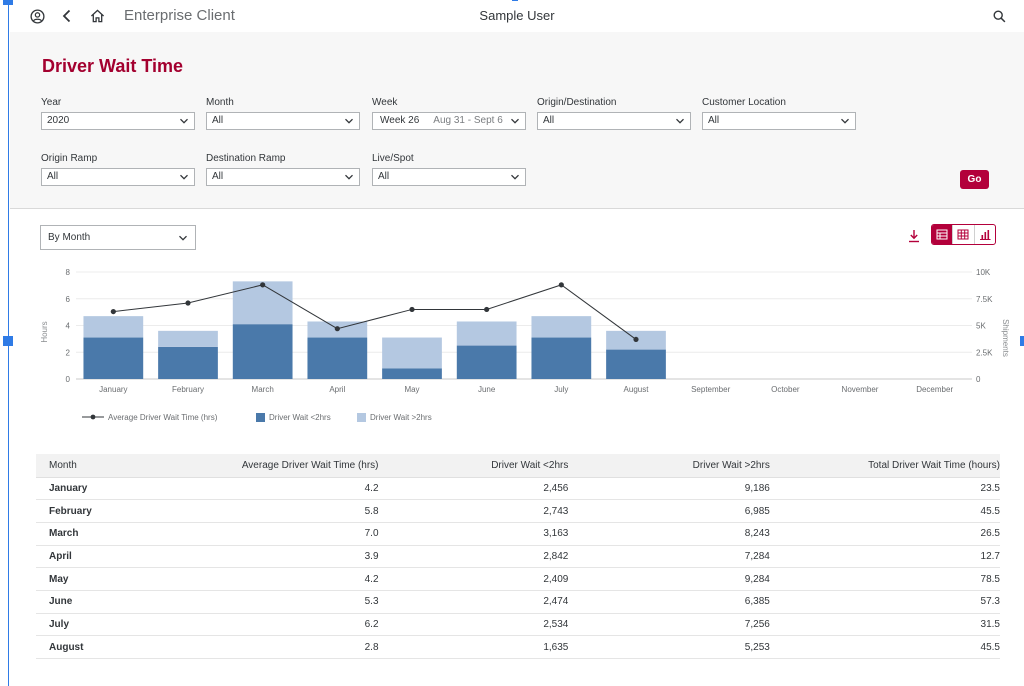 Image resolution: width=1024 pixels, height=686 pixels. I want to click on value-cell: 2,474, so click(473, 602).